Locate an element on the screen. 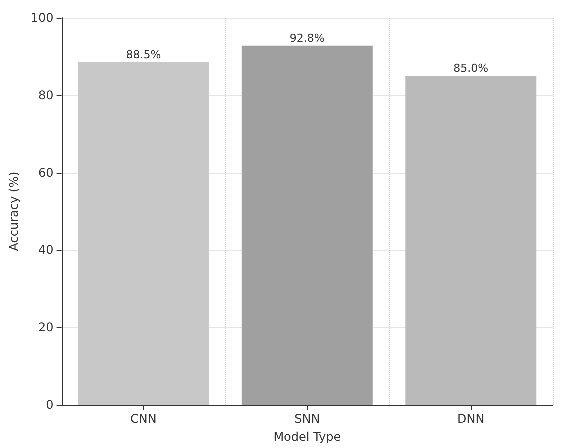 The image size is (563, 448). data-label: 92.8% is located at coordinates (307, 38).